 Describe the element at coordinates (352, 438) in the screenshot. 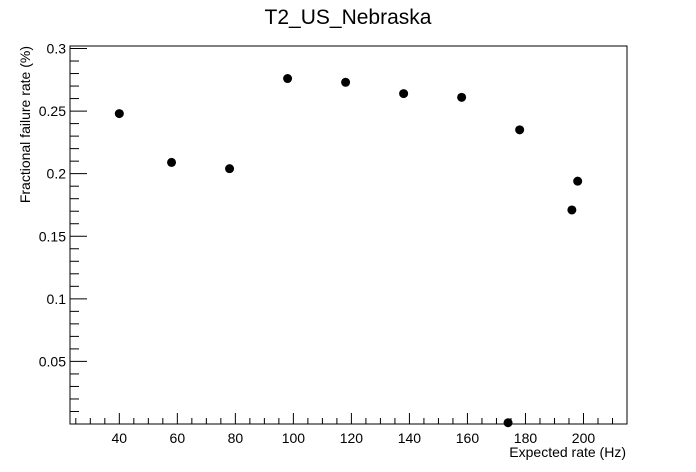

I see `x-tick-label: 120` at that location.